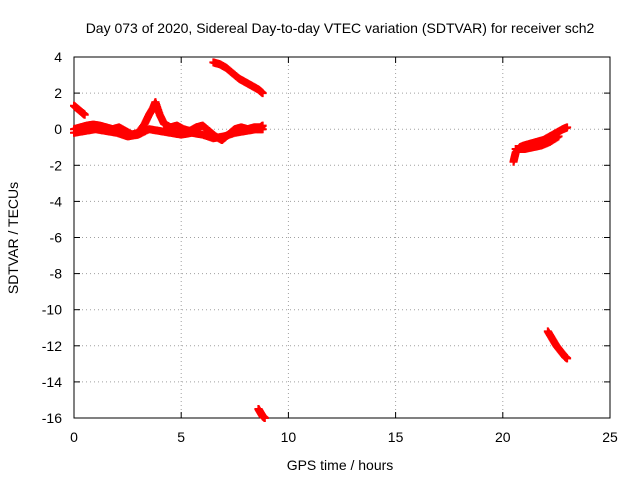 This screenshot has height=480, width=640. What do you see at coordinates (58, 129) in the screenshot?
I see `y-tick-label: 0` at bounding box center [58, 129].